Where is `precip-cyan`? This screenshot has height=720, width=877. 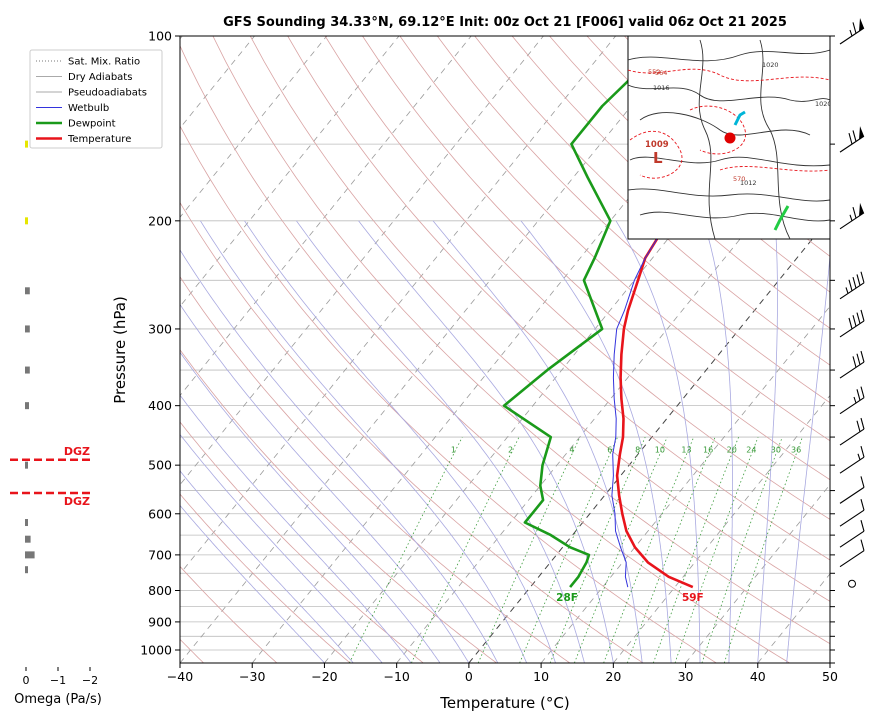 precip-cyan is located at coordinates (739, 118).